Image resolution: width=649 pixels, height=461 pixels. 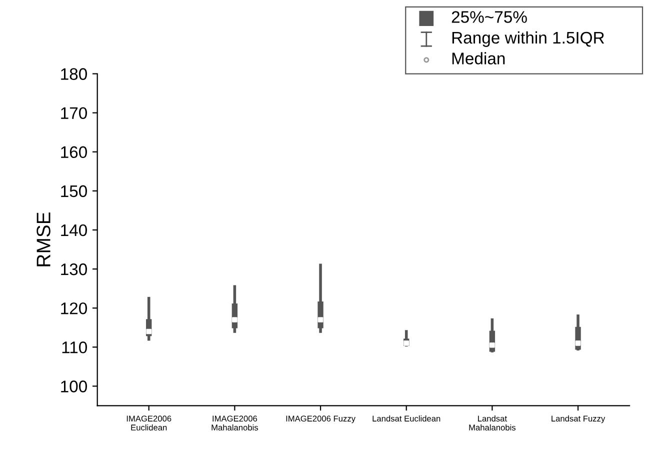 What do you see at coordinates (43, 239) in the screenshot?
I see `y-axis-title: RMSE` at bounding box center [43, 239].